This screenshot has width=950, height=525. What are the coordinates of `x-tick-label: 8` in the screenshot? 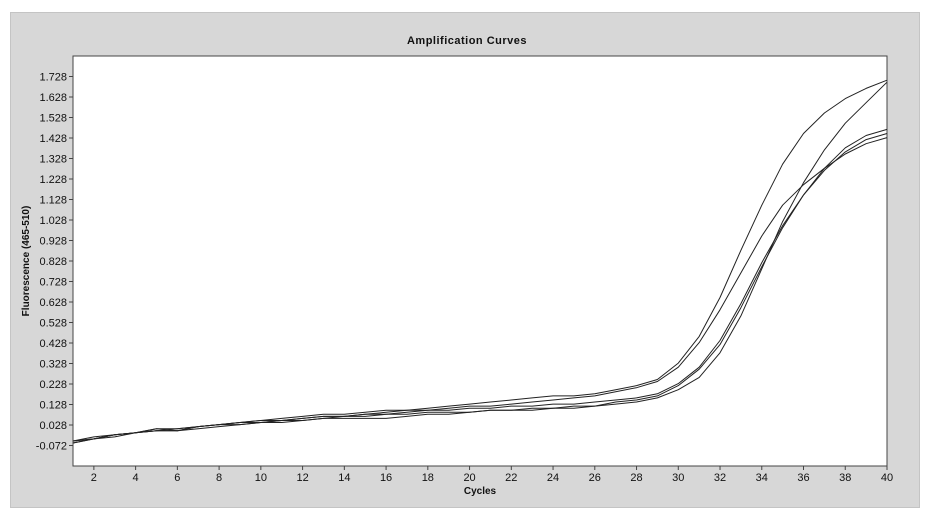 It's located at (219, 478).